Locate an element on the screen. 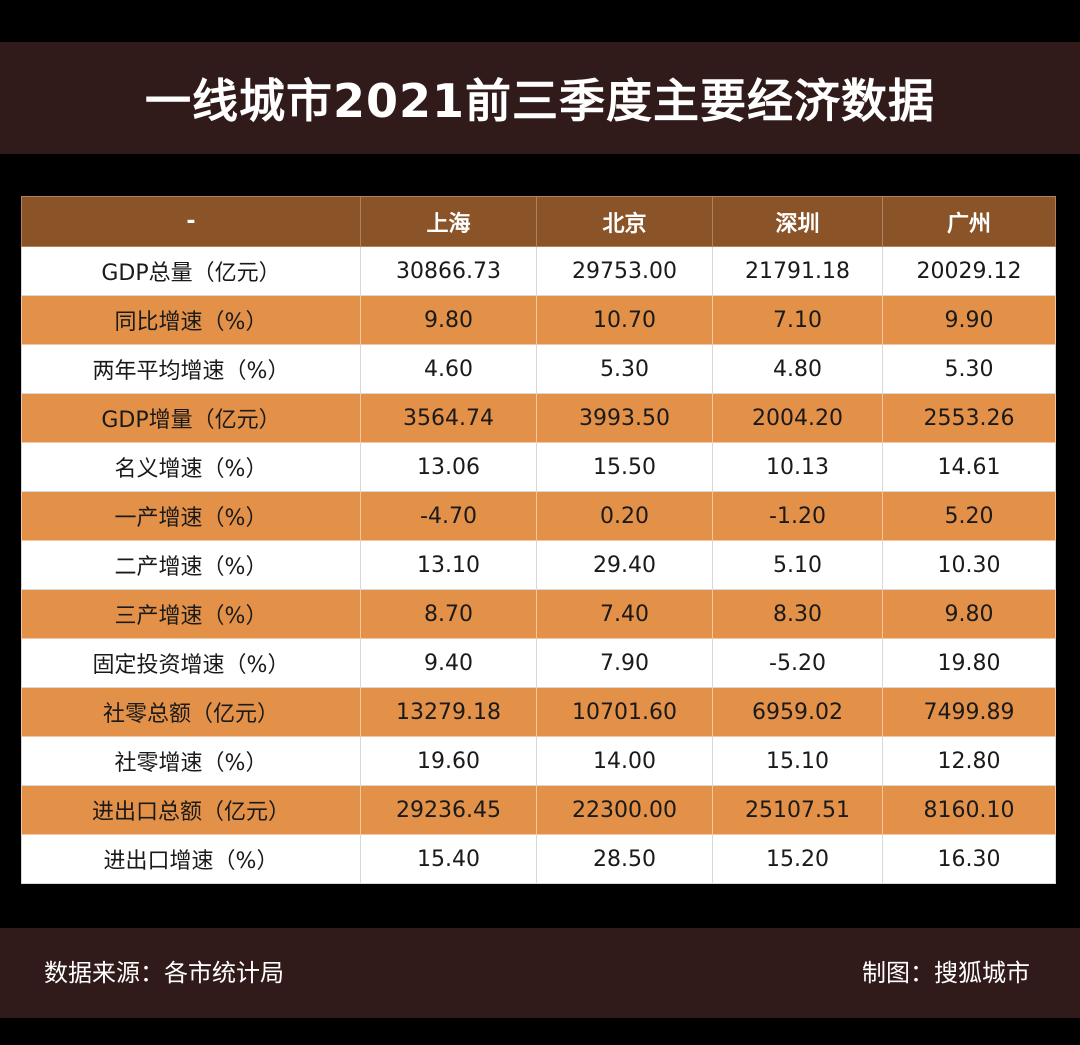 The image size is (1080, 1045). table-cell-value: 5.10 is located at coordinates (797, 565).